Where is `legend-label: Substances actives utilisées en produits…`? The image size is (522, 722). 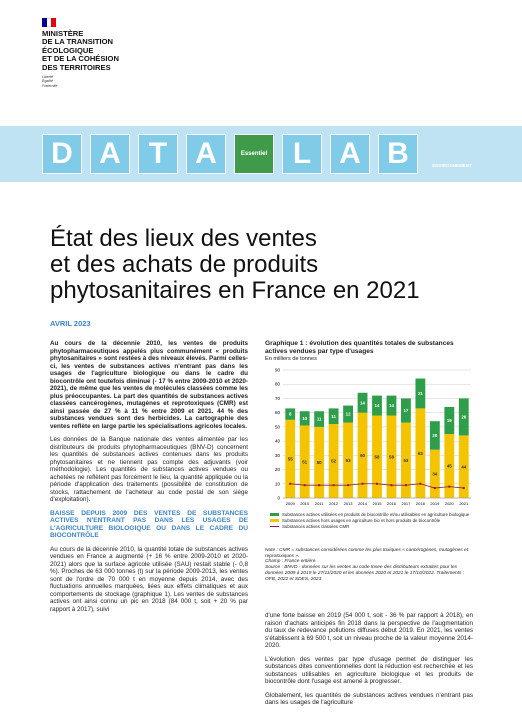 legend-label: Substances actives utilisées en produits… is located at coordinates (376, 514).